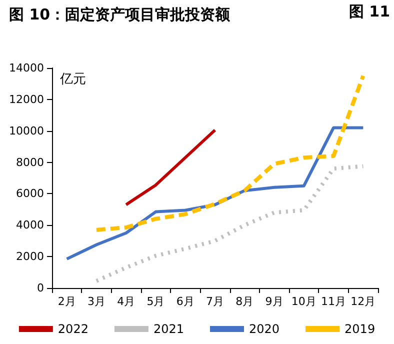  Describe the element at coordinates (26, 99) in the screenshot. I see `y-tick-label: 12000` at that location.